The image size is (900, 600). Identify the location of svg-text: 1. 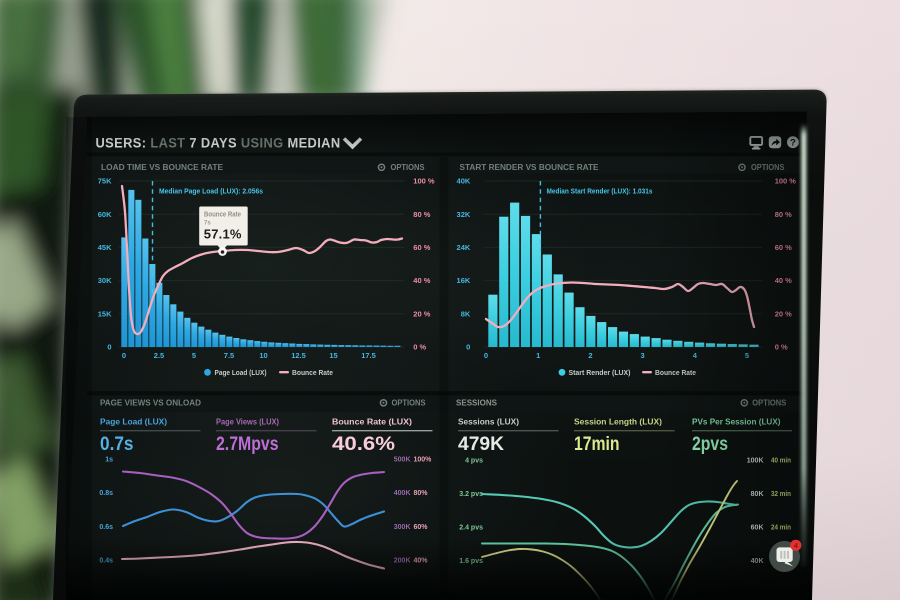
(538, 355).